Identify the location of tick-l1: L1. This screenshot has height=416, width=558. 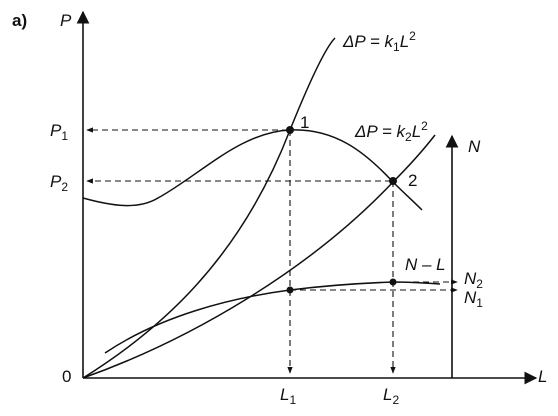
(288, 396).